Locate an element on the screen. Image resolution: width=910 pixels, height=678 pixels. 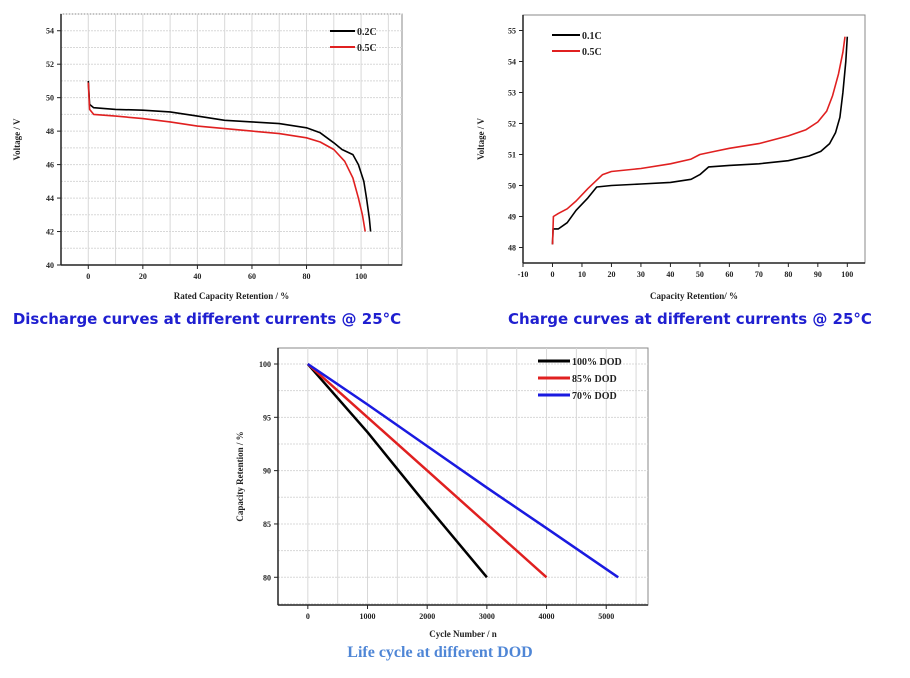
y-tick-label: 100 is located at coordinates (265, 364).